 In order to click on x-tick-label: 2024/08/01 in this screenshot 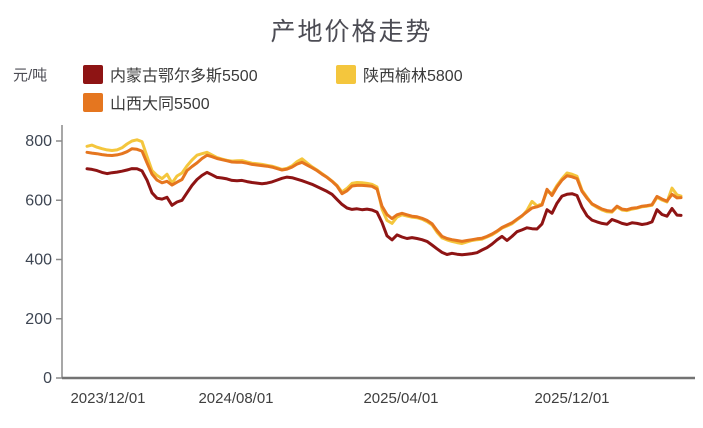, I will do `click(235, 398)`.